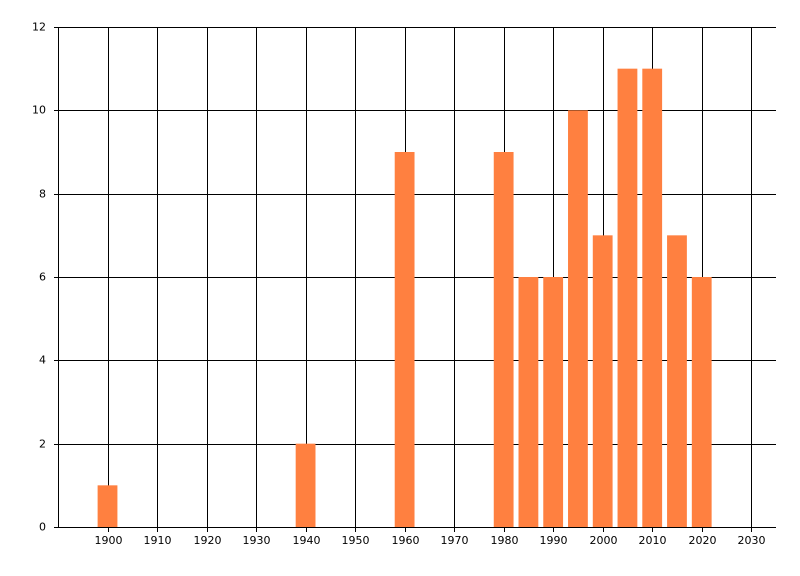 This screenshot has width=800, height=576. What do you see at coordinates (158, 540) in the screenshot?
I see `x-tick-label: 1910` at bounding box center [158, 540].